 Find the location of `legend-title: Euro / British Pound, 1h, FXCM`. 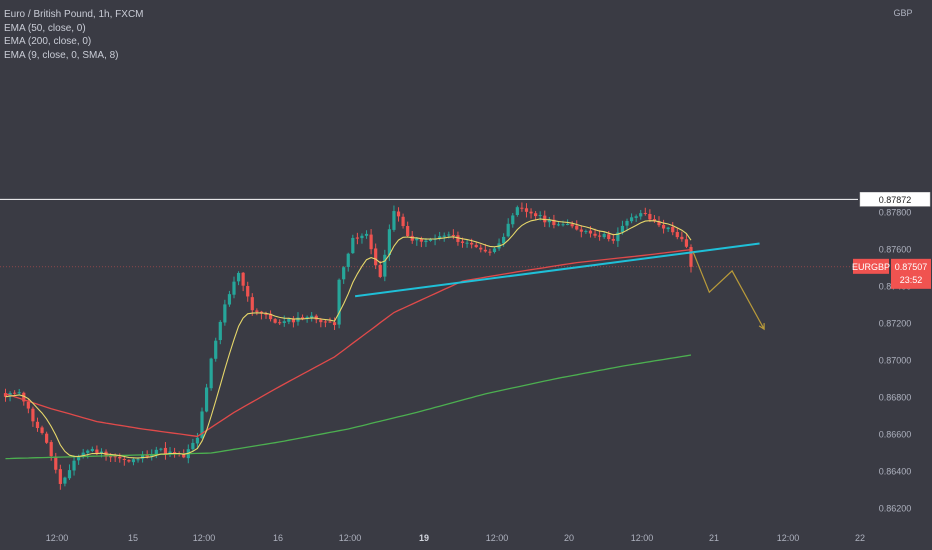

legend-title: Euro / British Pound, 1h, FXCM is located at coordinates (74, 14).